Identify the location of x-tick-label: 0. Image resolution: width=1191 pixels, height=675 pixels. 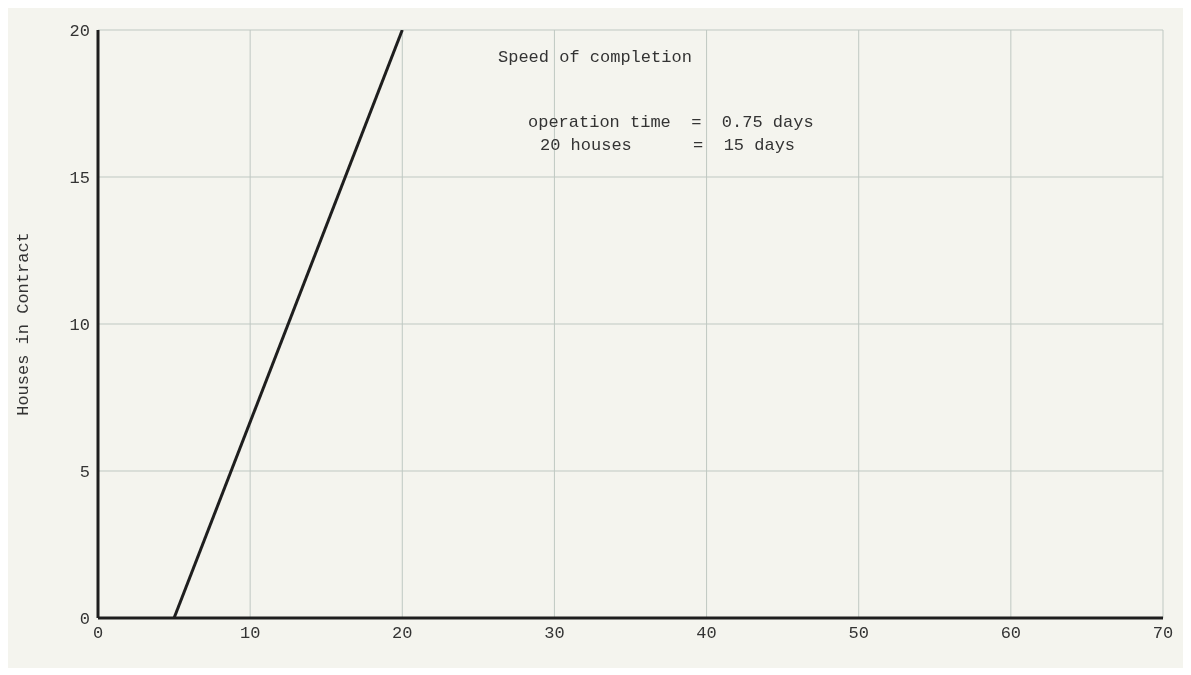
(98, 634).